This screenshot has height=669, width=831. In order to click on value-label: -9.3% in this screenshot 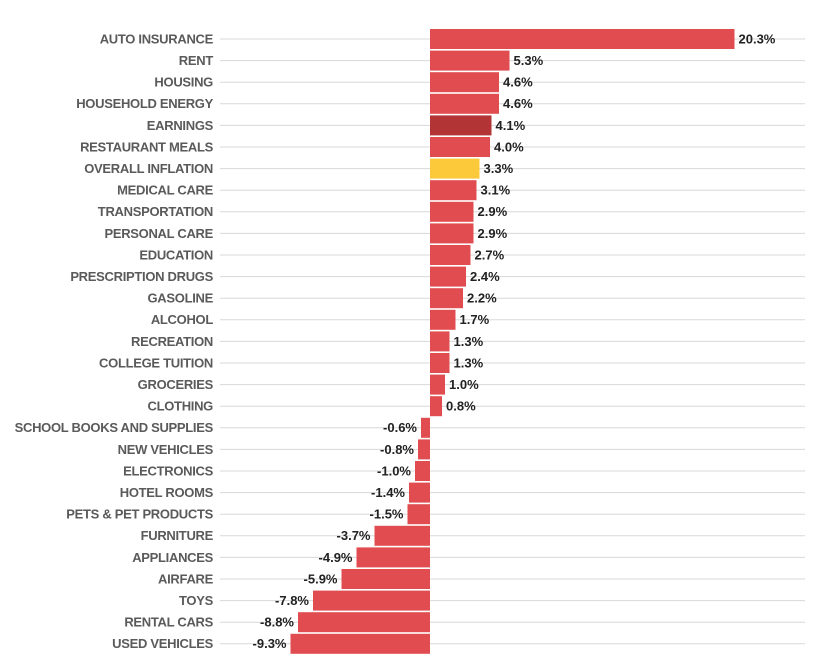, I will do `click(270, 643)`.